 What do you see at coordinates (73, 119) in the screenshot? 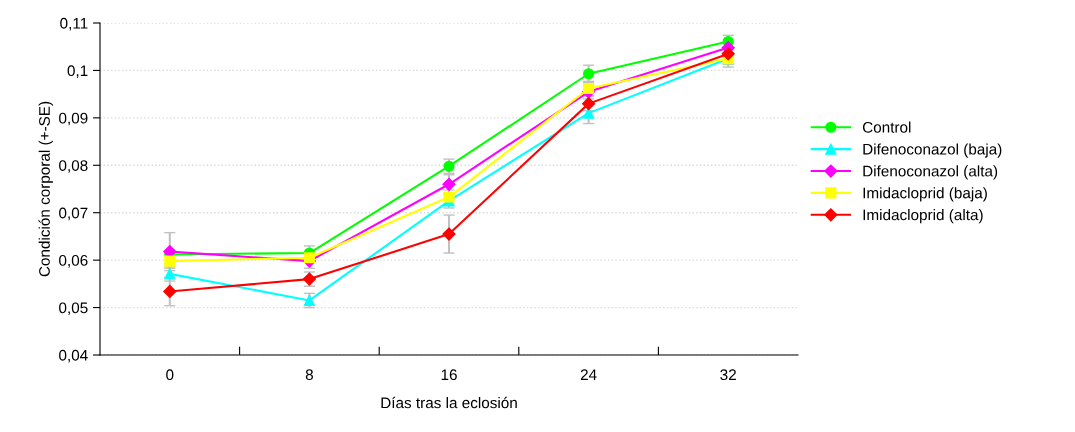
I see `y-tick-label: 0,09` at bounding box center [73, 119].